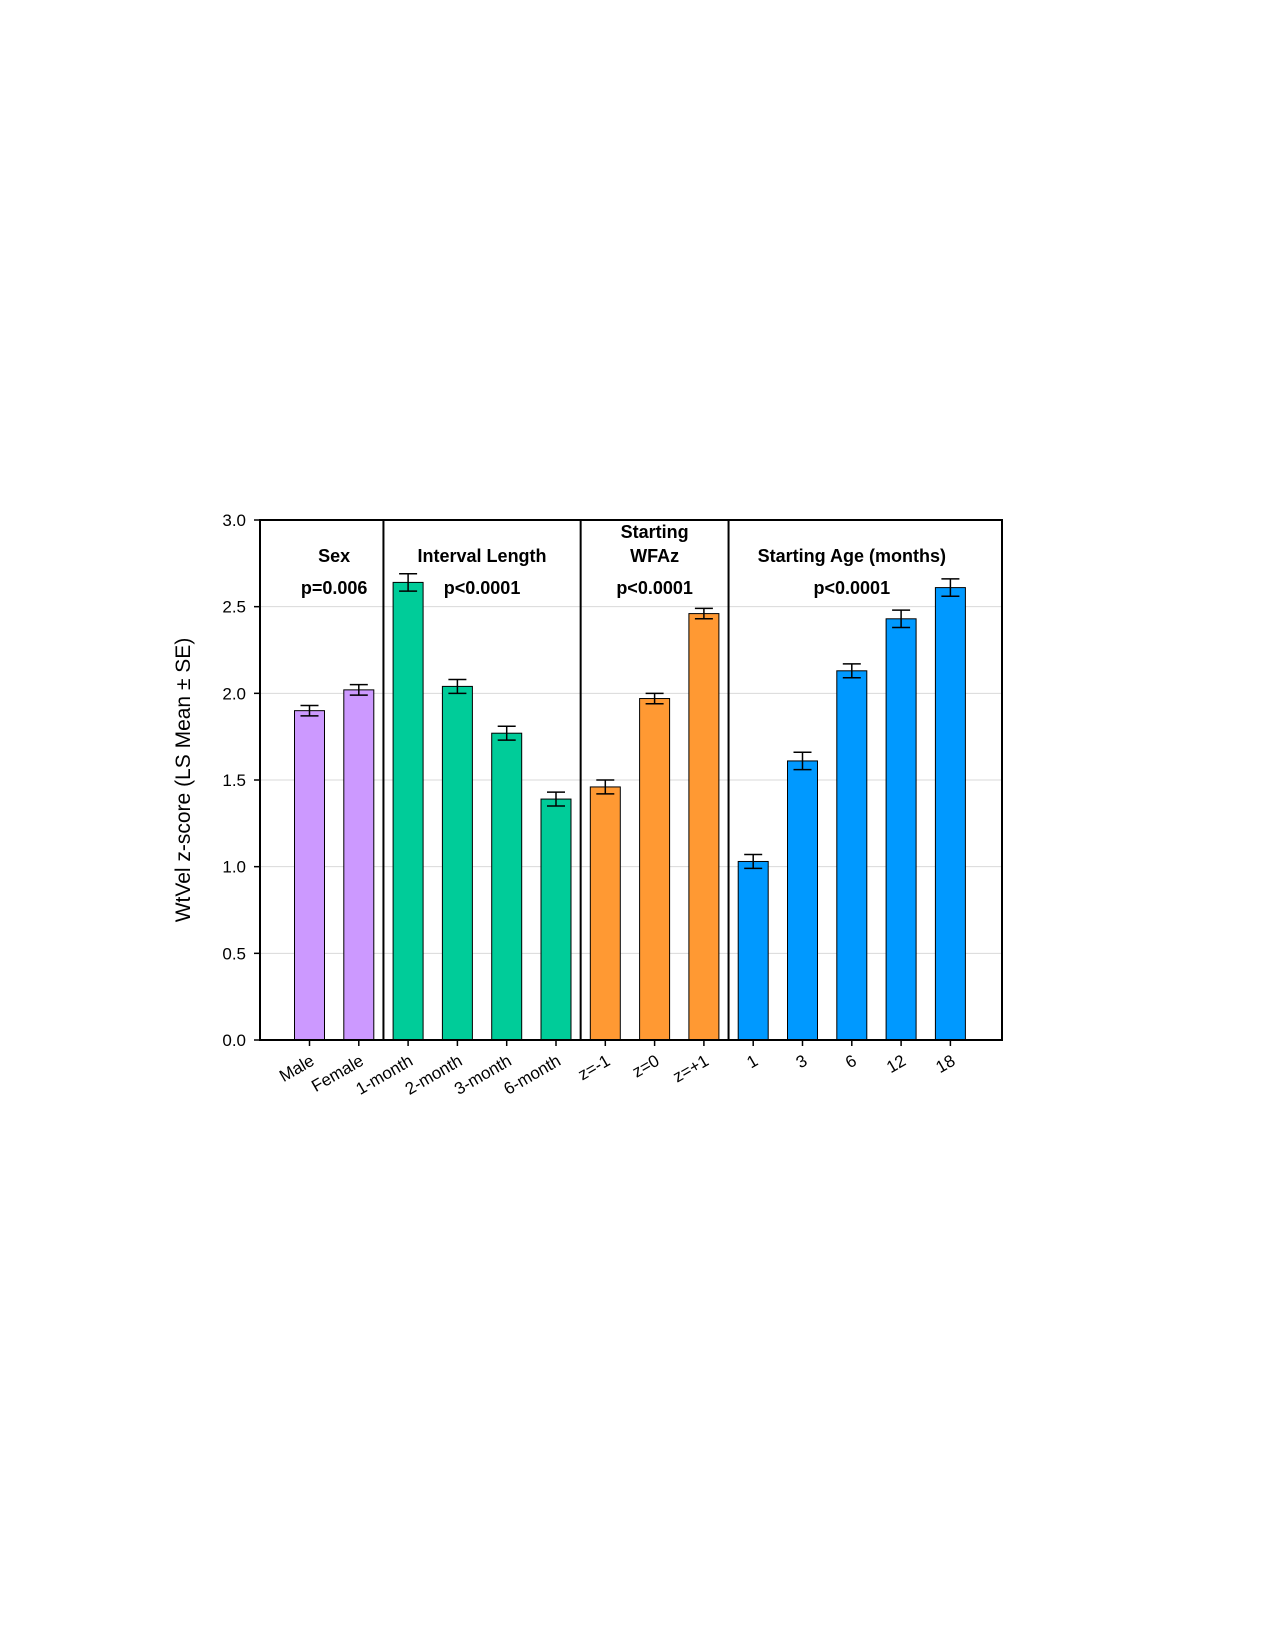 This screenshot has height=1649, width=1271. I want to click on y-tick-label: 3.0, so click(234, 520).